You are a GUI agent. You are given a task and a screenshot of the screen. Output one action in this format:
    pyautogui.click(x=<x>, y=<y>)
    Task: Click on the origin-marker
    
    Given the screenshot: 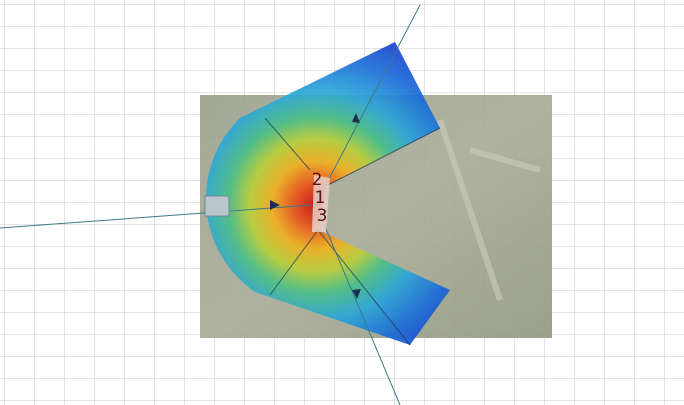 What is the action you would take?
    pyautogui.click(x=321, y=203)
    